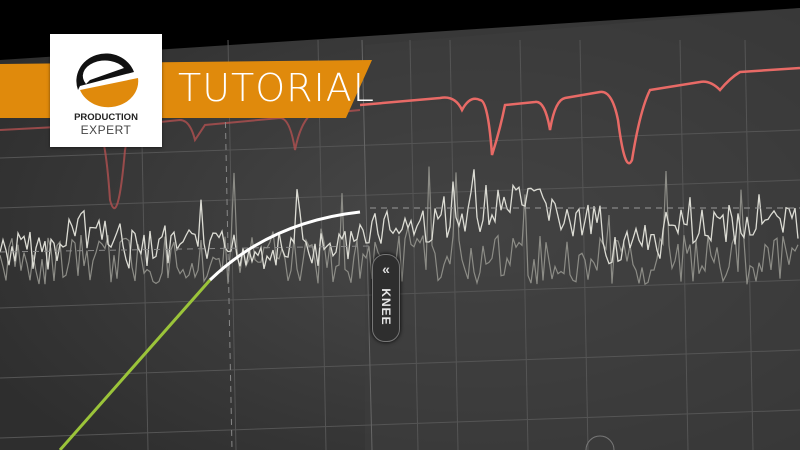  Describe the element at coordinates (386, 269) in the screenshot. I see `double-chevron-left-icon: «` at that location.